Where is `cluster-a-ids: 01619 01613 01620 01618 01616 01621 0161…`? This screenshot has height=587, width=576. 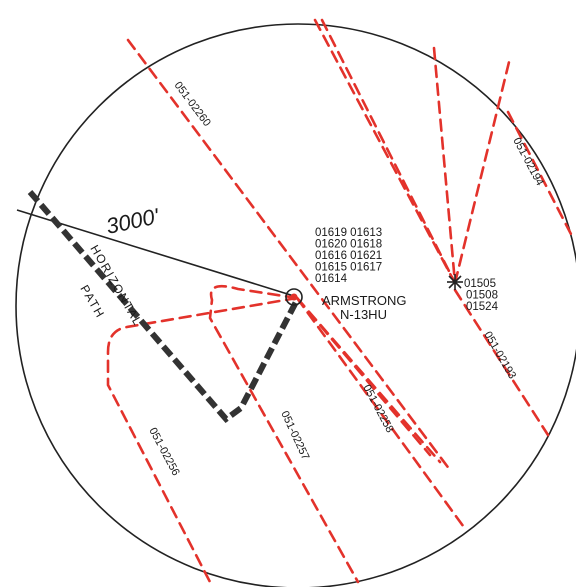 cluster-a-ids: 01619 01613 01620 01618 01616 01621 0161… is located at coordinates (348, 256).